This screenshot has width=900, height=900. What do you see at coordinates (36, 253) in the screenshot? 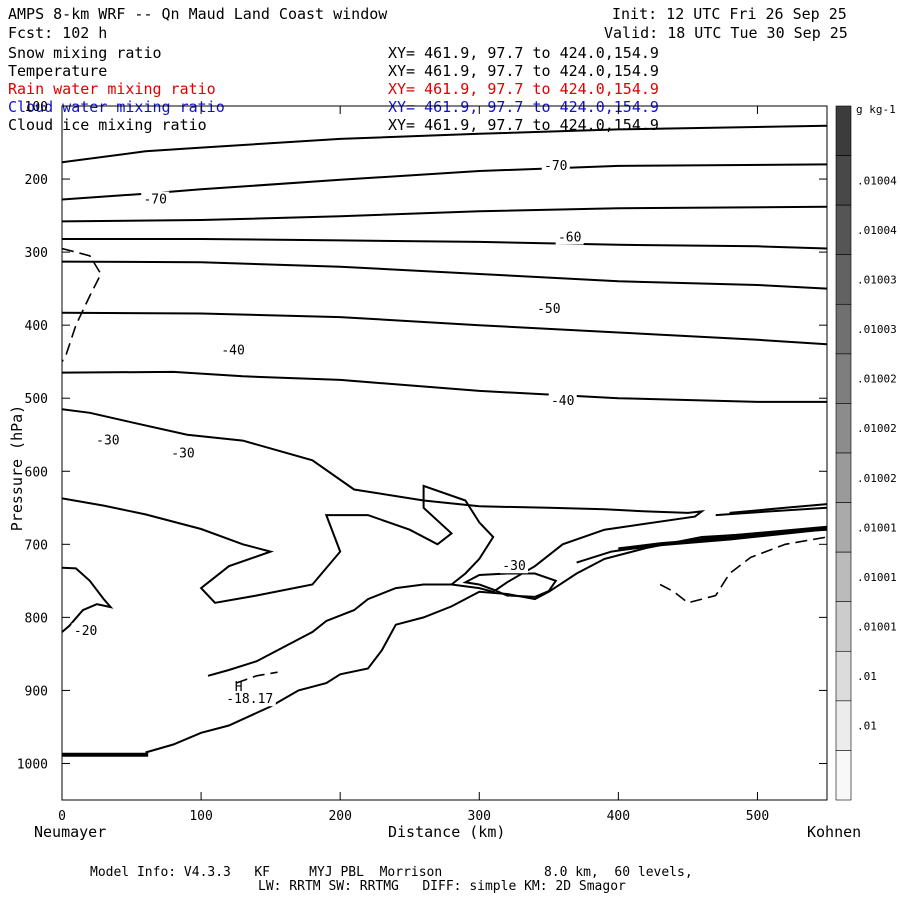
I see `y-tick-label: 300` at bounding box center [36, 253].